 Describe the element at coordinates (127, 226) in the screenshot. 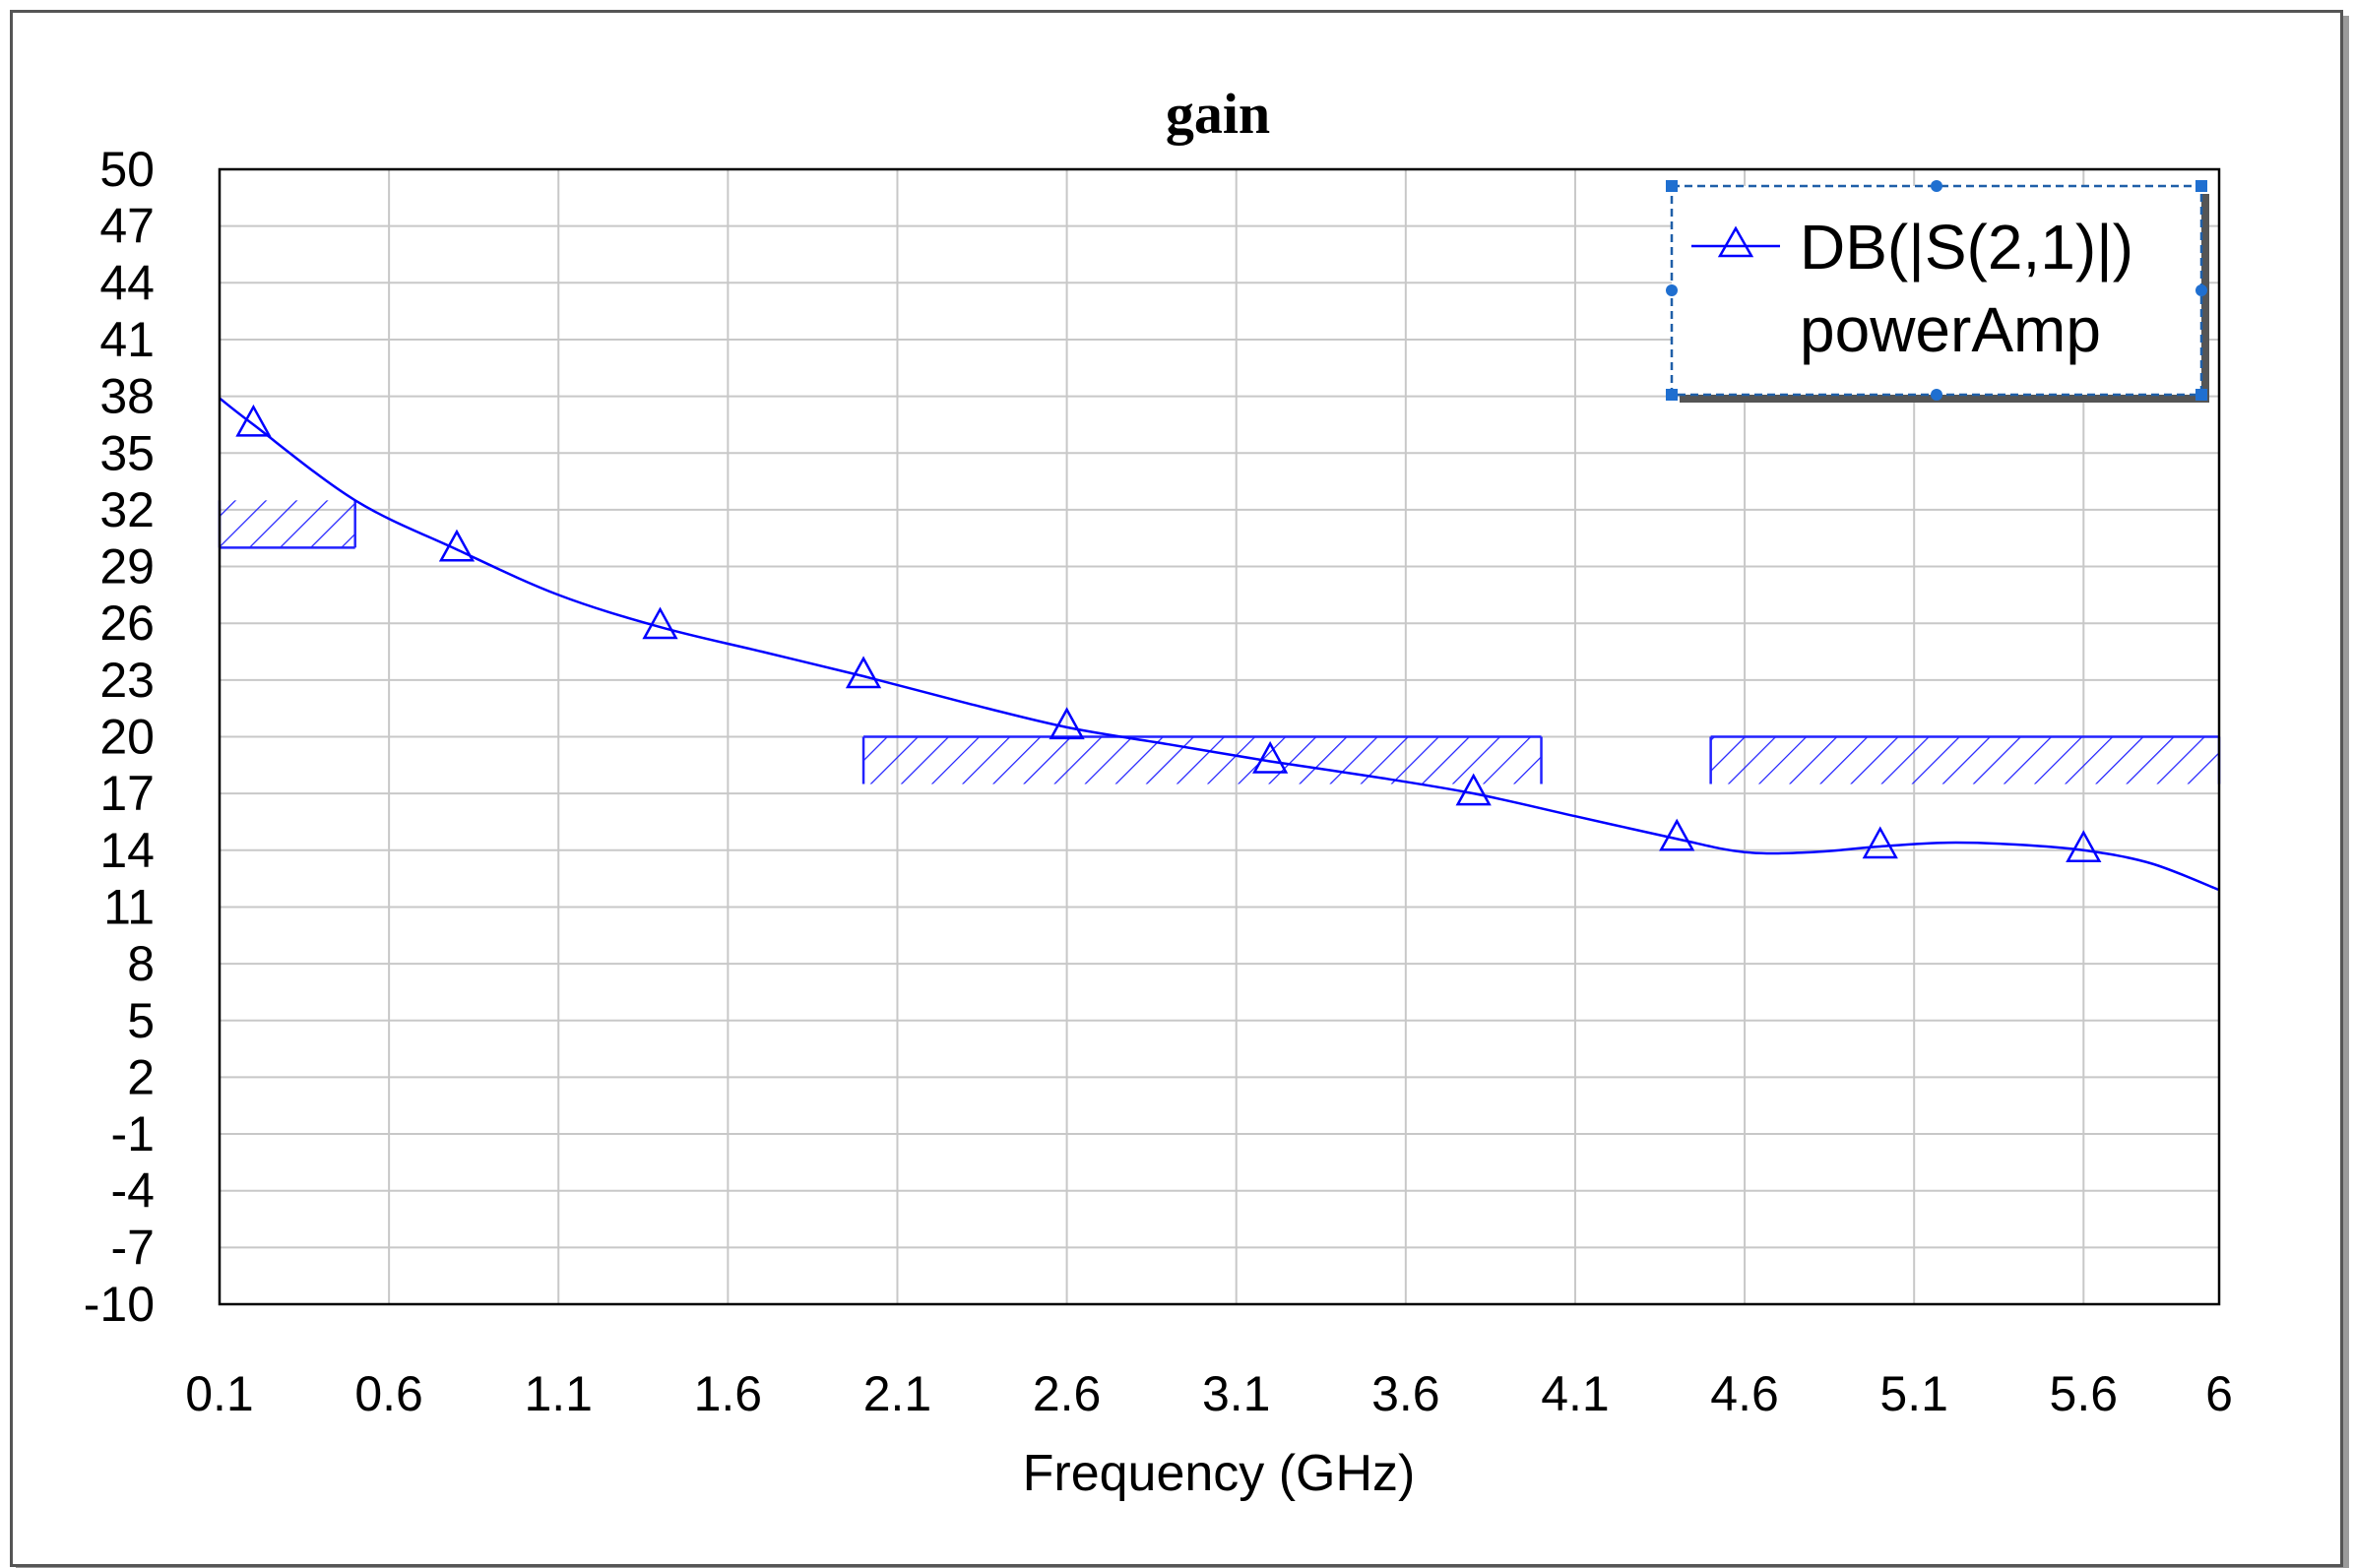

I see `y-tick-label: 47` at that location.